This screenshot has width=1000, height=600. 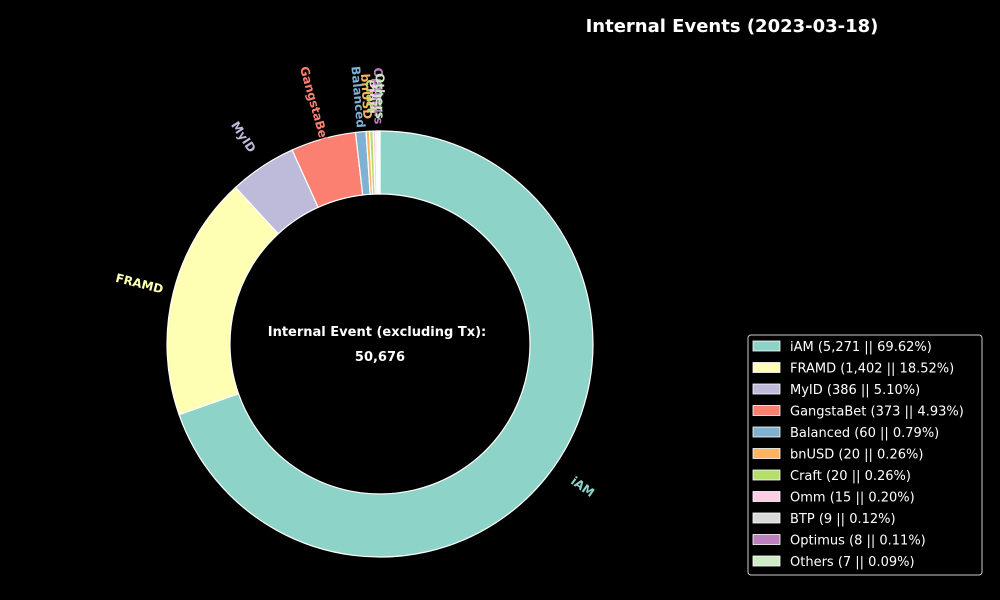 I want to click on slice-label-iam: iAM, so click(x=582, y=487).